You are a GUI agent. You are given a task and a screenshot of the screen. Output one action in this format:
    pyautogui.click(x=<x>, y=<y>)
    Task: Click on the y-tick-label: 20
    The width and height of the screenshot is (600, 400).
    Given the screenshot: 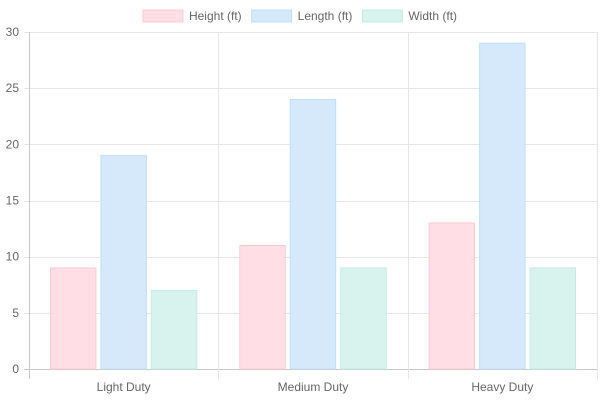 What is the action you would take?
    pyautogui.click(x=13, y=144)
    